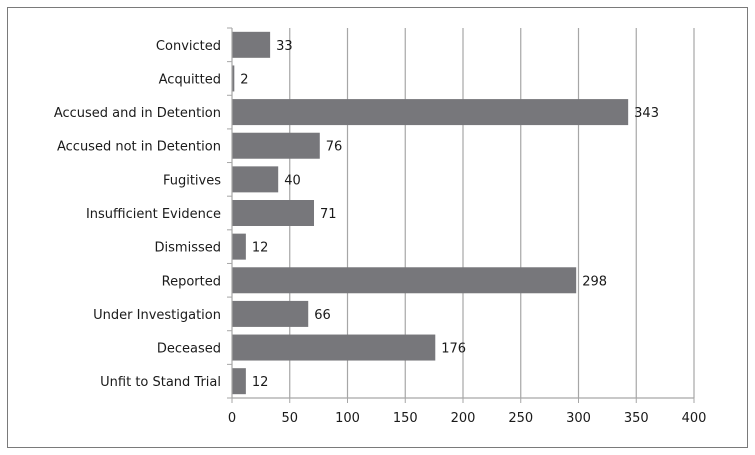 This screenshot has width=755, height=455. I want to click on category-label: Dismissed, so click(188, 248).